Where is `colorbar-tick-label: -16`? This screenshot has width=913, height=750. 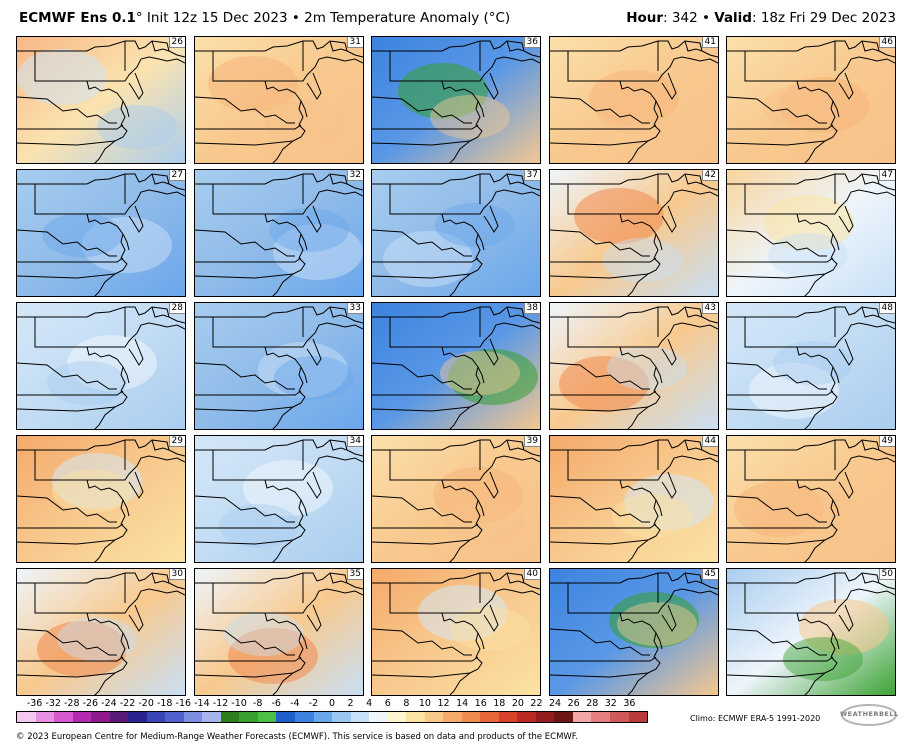 colorbar-tick-label: -16 is located at coordinates (183, 703).